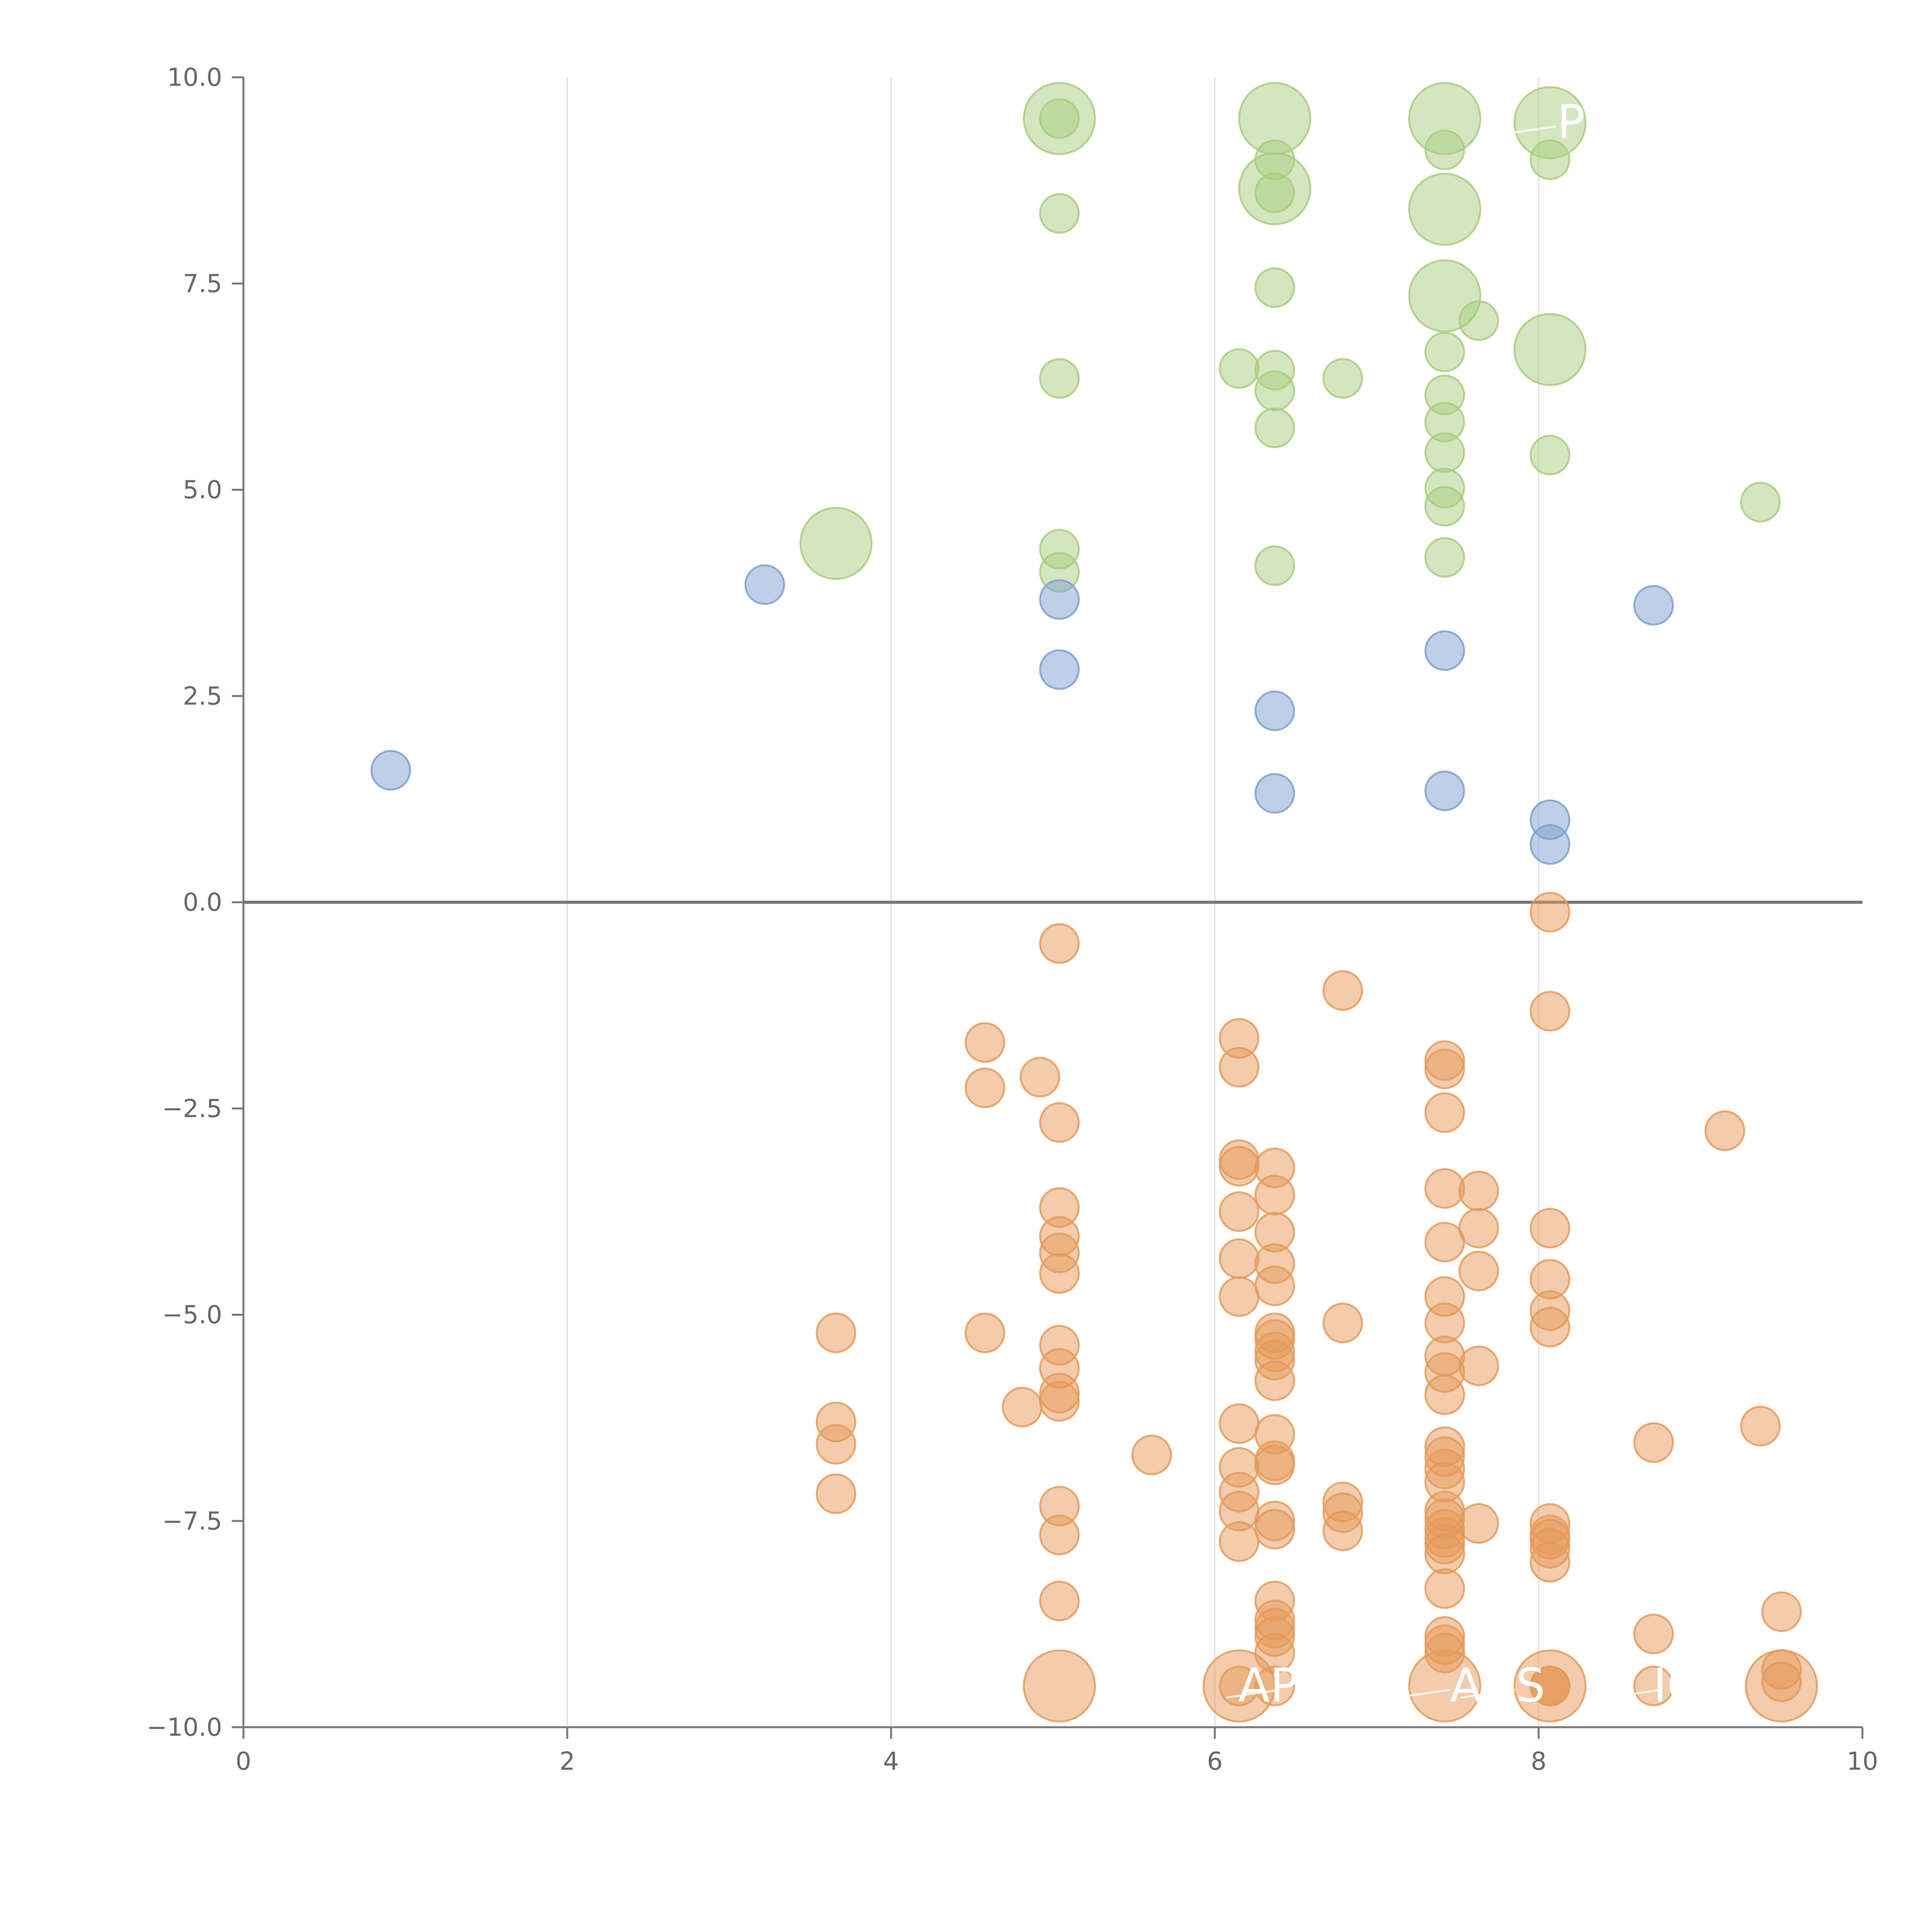 The width and height of the screenshot is (1932, 1932). What do you see at coordinates (1676, 1686) in the screenshot?
I see `annotation-label: IC` at bounding box center [1676, 1686].